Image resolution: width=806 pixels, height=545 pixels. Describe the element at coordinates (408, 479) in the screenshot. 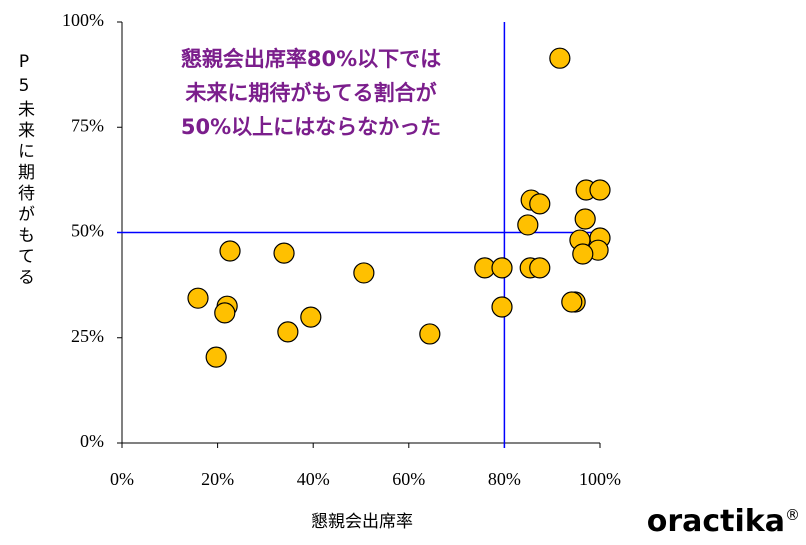

I see `x-tick-label: 60%` at that location.